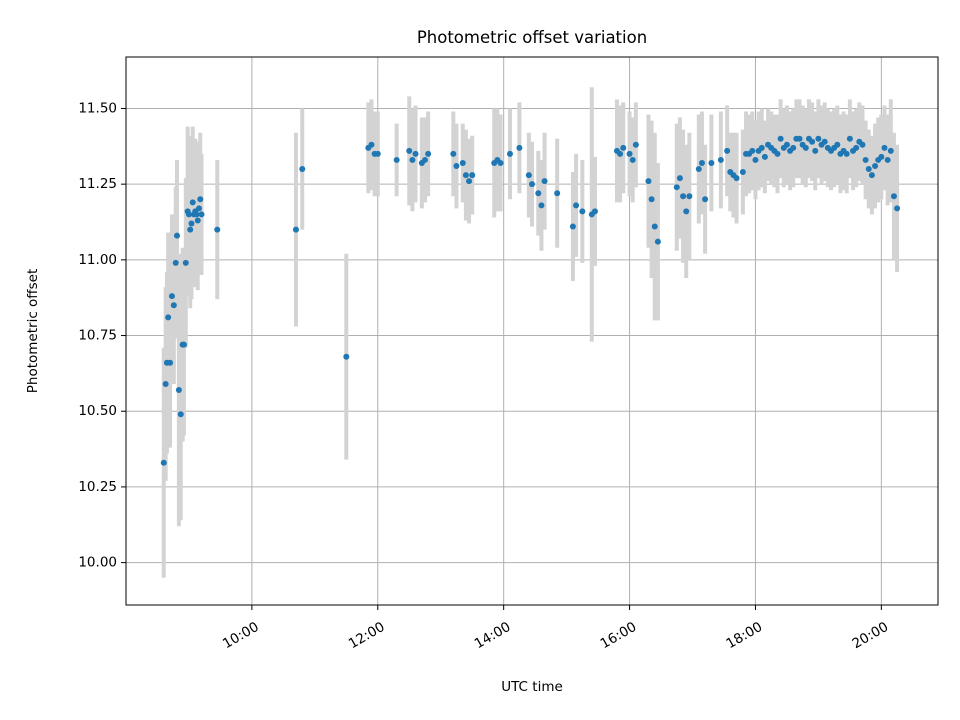  Describe the element at coordinates (367, 635) in the screenshot. I see `x-tick-label: 12:00` at that location.